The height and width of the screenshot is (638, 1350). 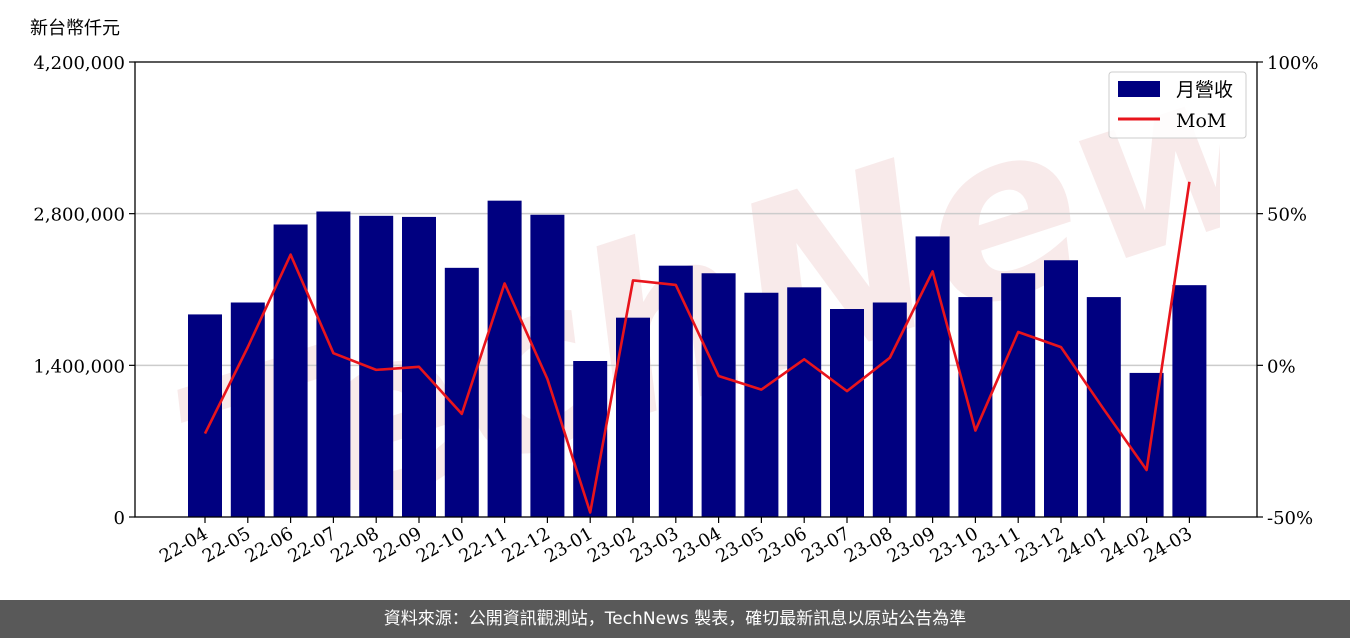 What do you see at coordinates (119, 518) in the screenshot?
I see `left-tick-label: 0` at bounding box center [119, 518].